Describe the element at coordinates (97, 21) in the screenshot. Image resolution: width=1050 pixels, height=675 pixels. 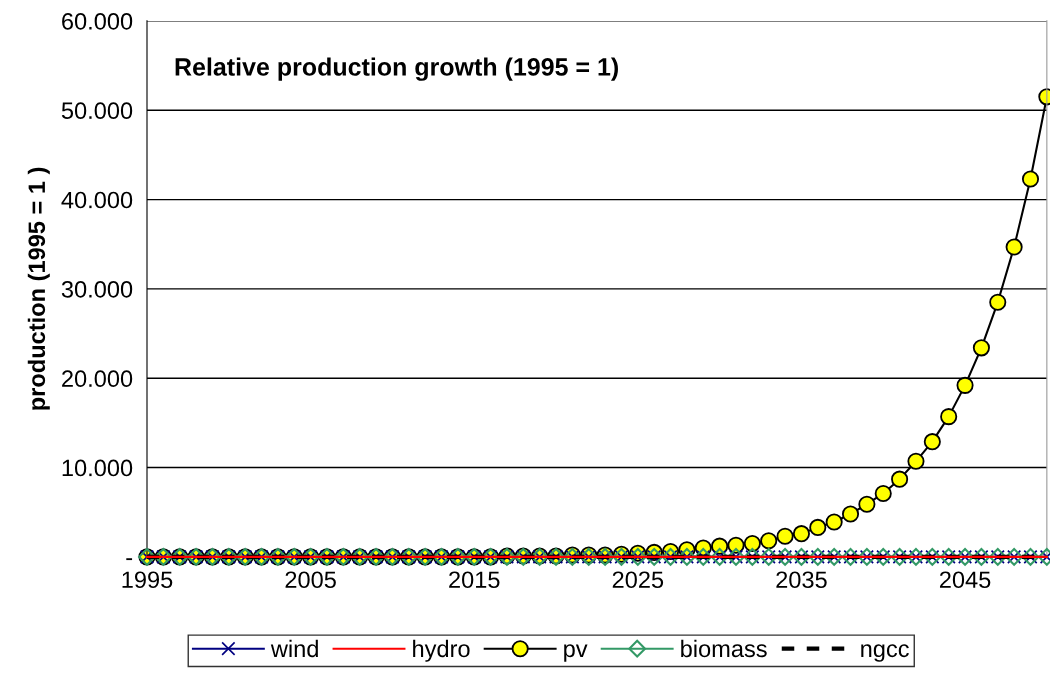
I see `y-tick-label: 60.000` at that location.